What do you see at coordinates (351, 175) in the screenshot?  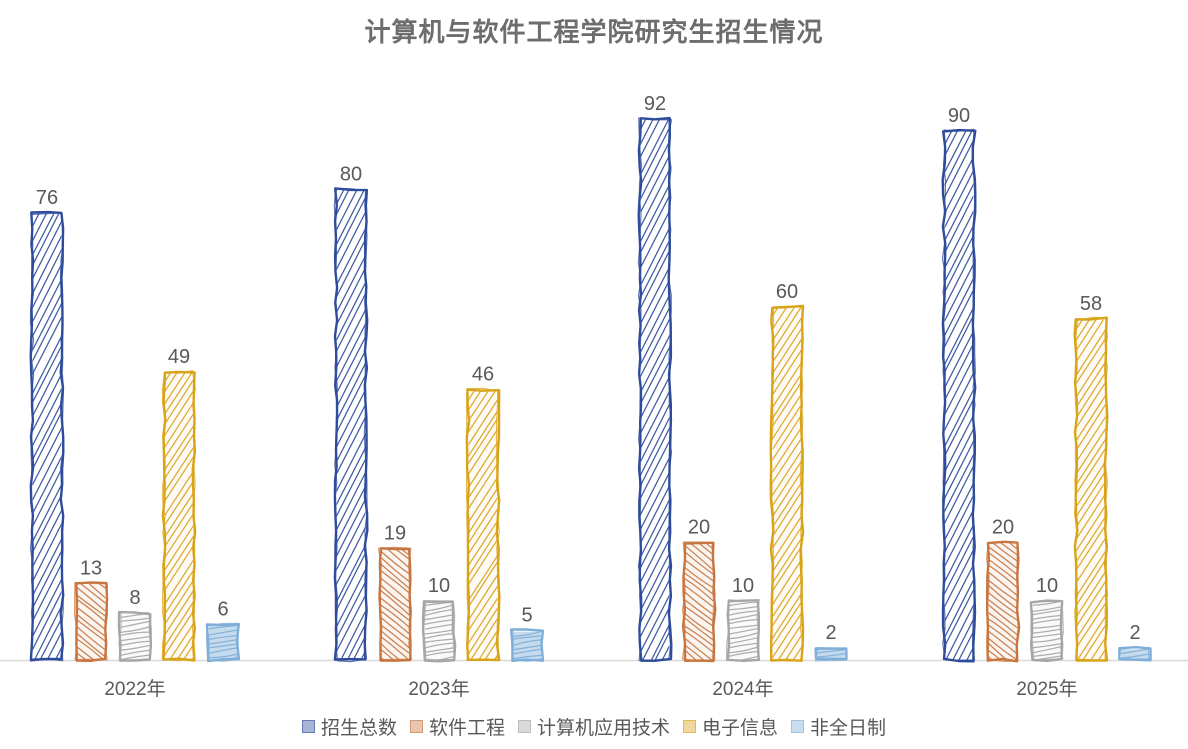 I see `bar-value-label: 80` at bounding box center [351, 175].